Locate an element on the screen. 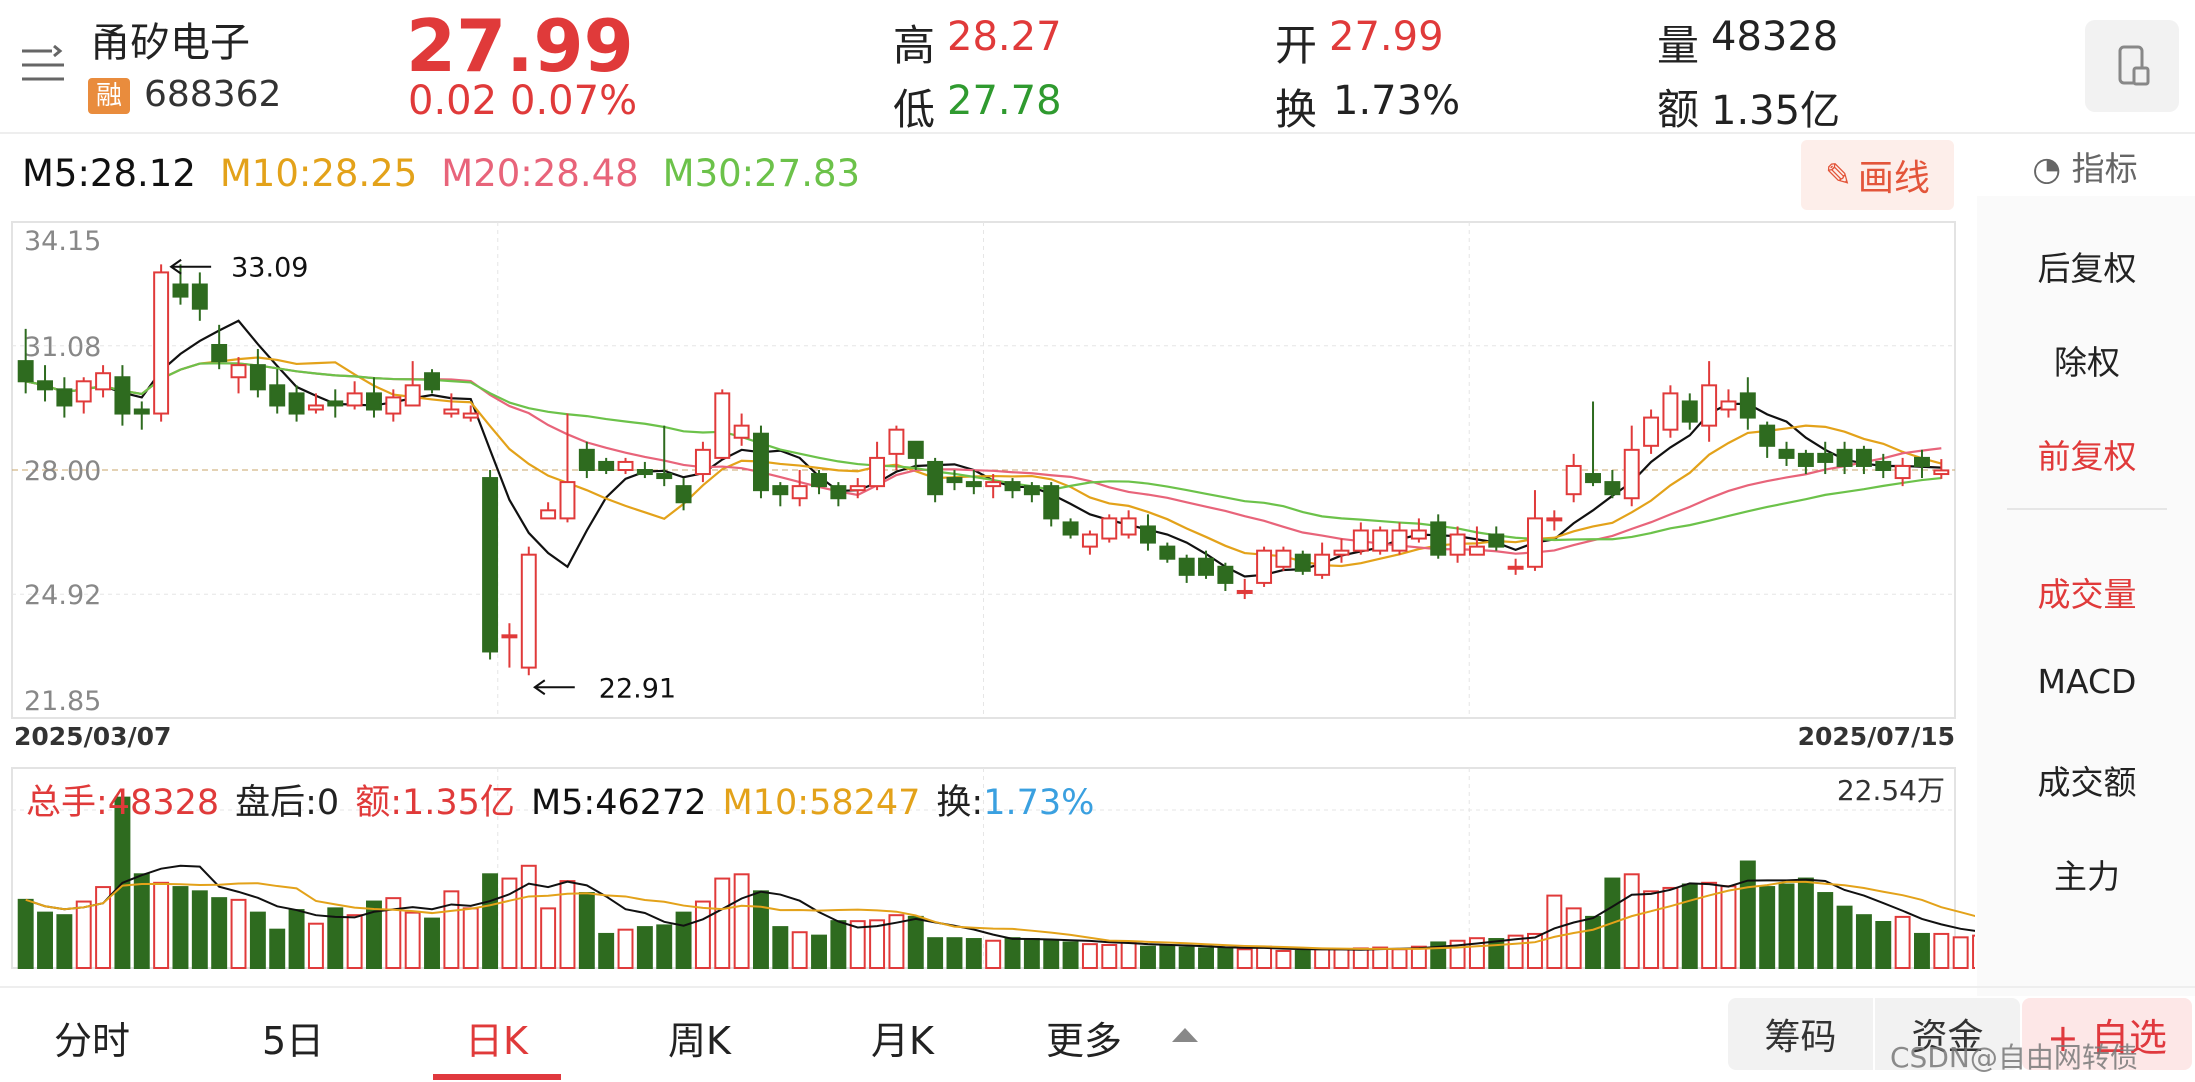 The width and height of the screenshot is (2195, 1082). stock-name: 甬矽电子 is located at coordinates (170, 43).